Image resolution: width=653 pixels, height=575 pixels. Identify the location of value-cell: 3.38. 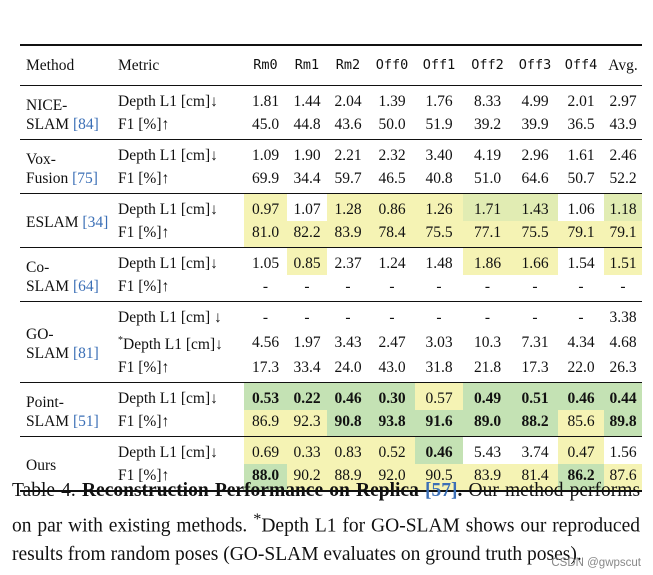
(623, 317).